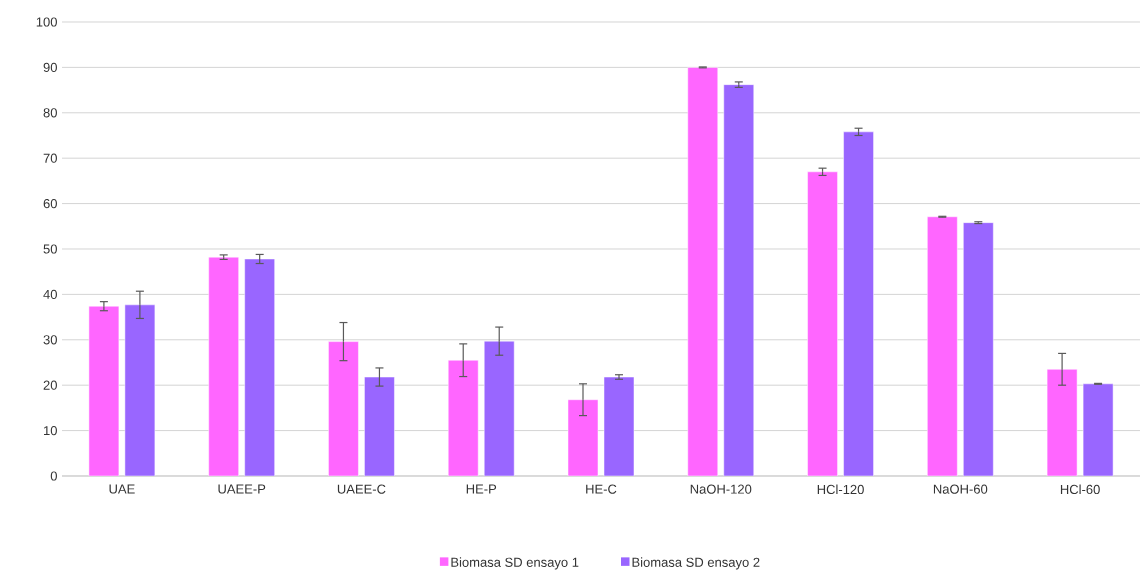 This screenshot has height=574, width=1145. What do you see at coordinates (481, 489) in the screenshot?
I see `x-tick-label: HE-P` at bounding box center [481, 489].